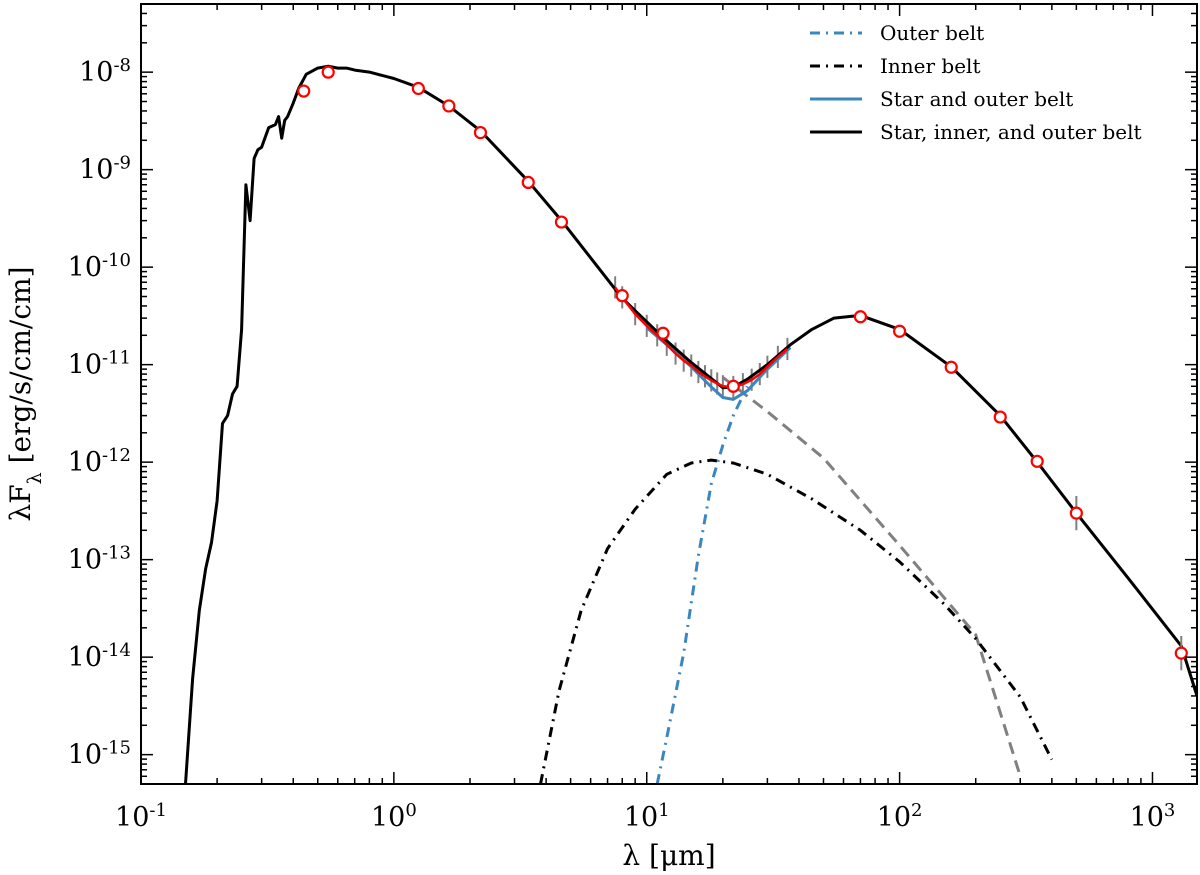 The image size is (1200, 875). Describe the element at coordinates (25, 394) in the screenshot. I see `y-axis-title: λFλ [erg/s/cm/cm]` at that location.